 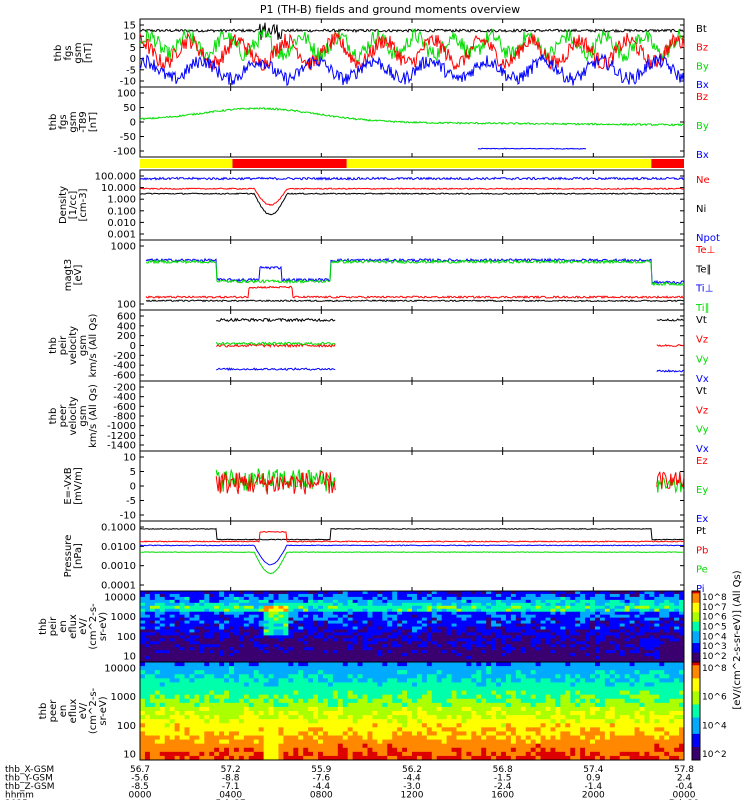 What do you see at coordinates (412, 117) in the screenshot?
I see `series-By` at bounding box center [412, 117].